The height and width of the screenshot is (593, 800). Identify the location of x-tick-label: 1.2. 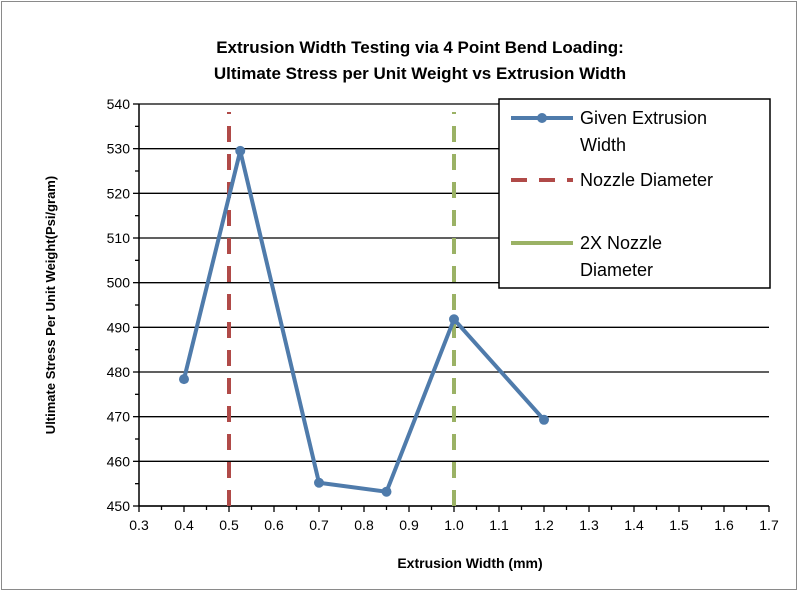
(544, 525).